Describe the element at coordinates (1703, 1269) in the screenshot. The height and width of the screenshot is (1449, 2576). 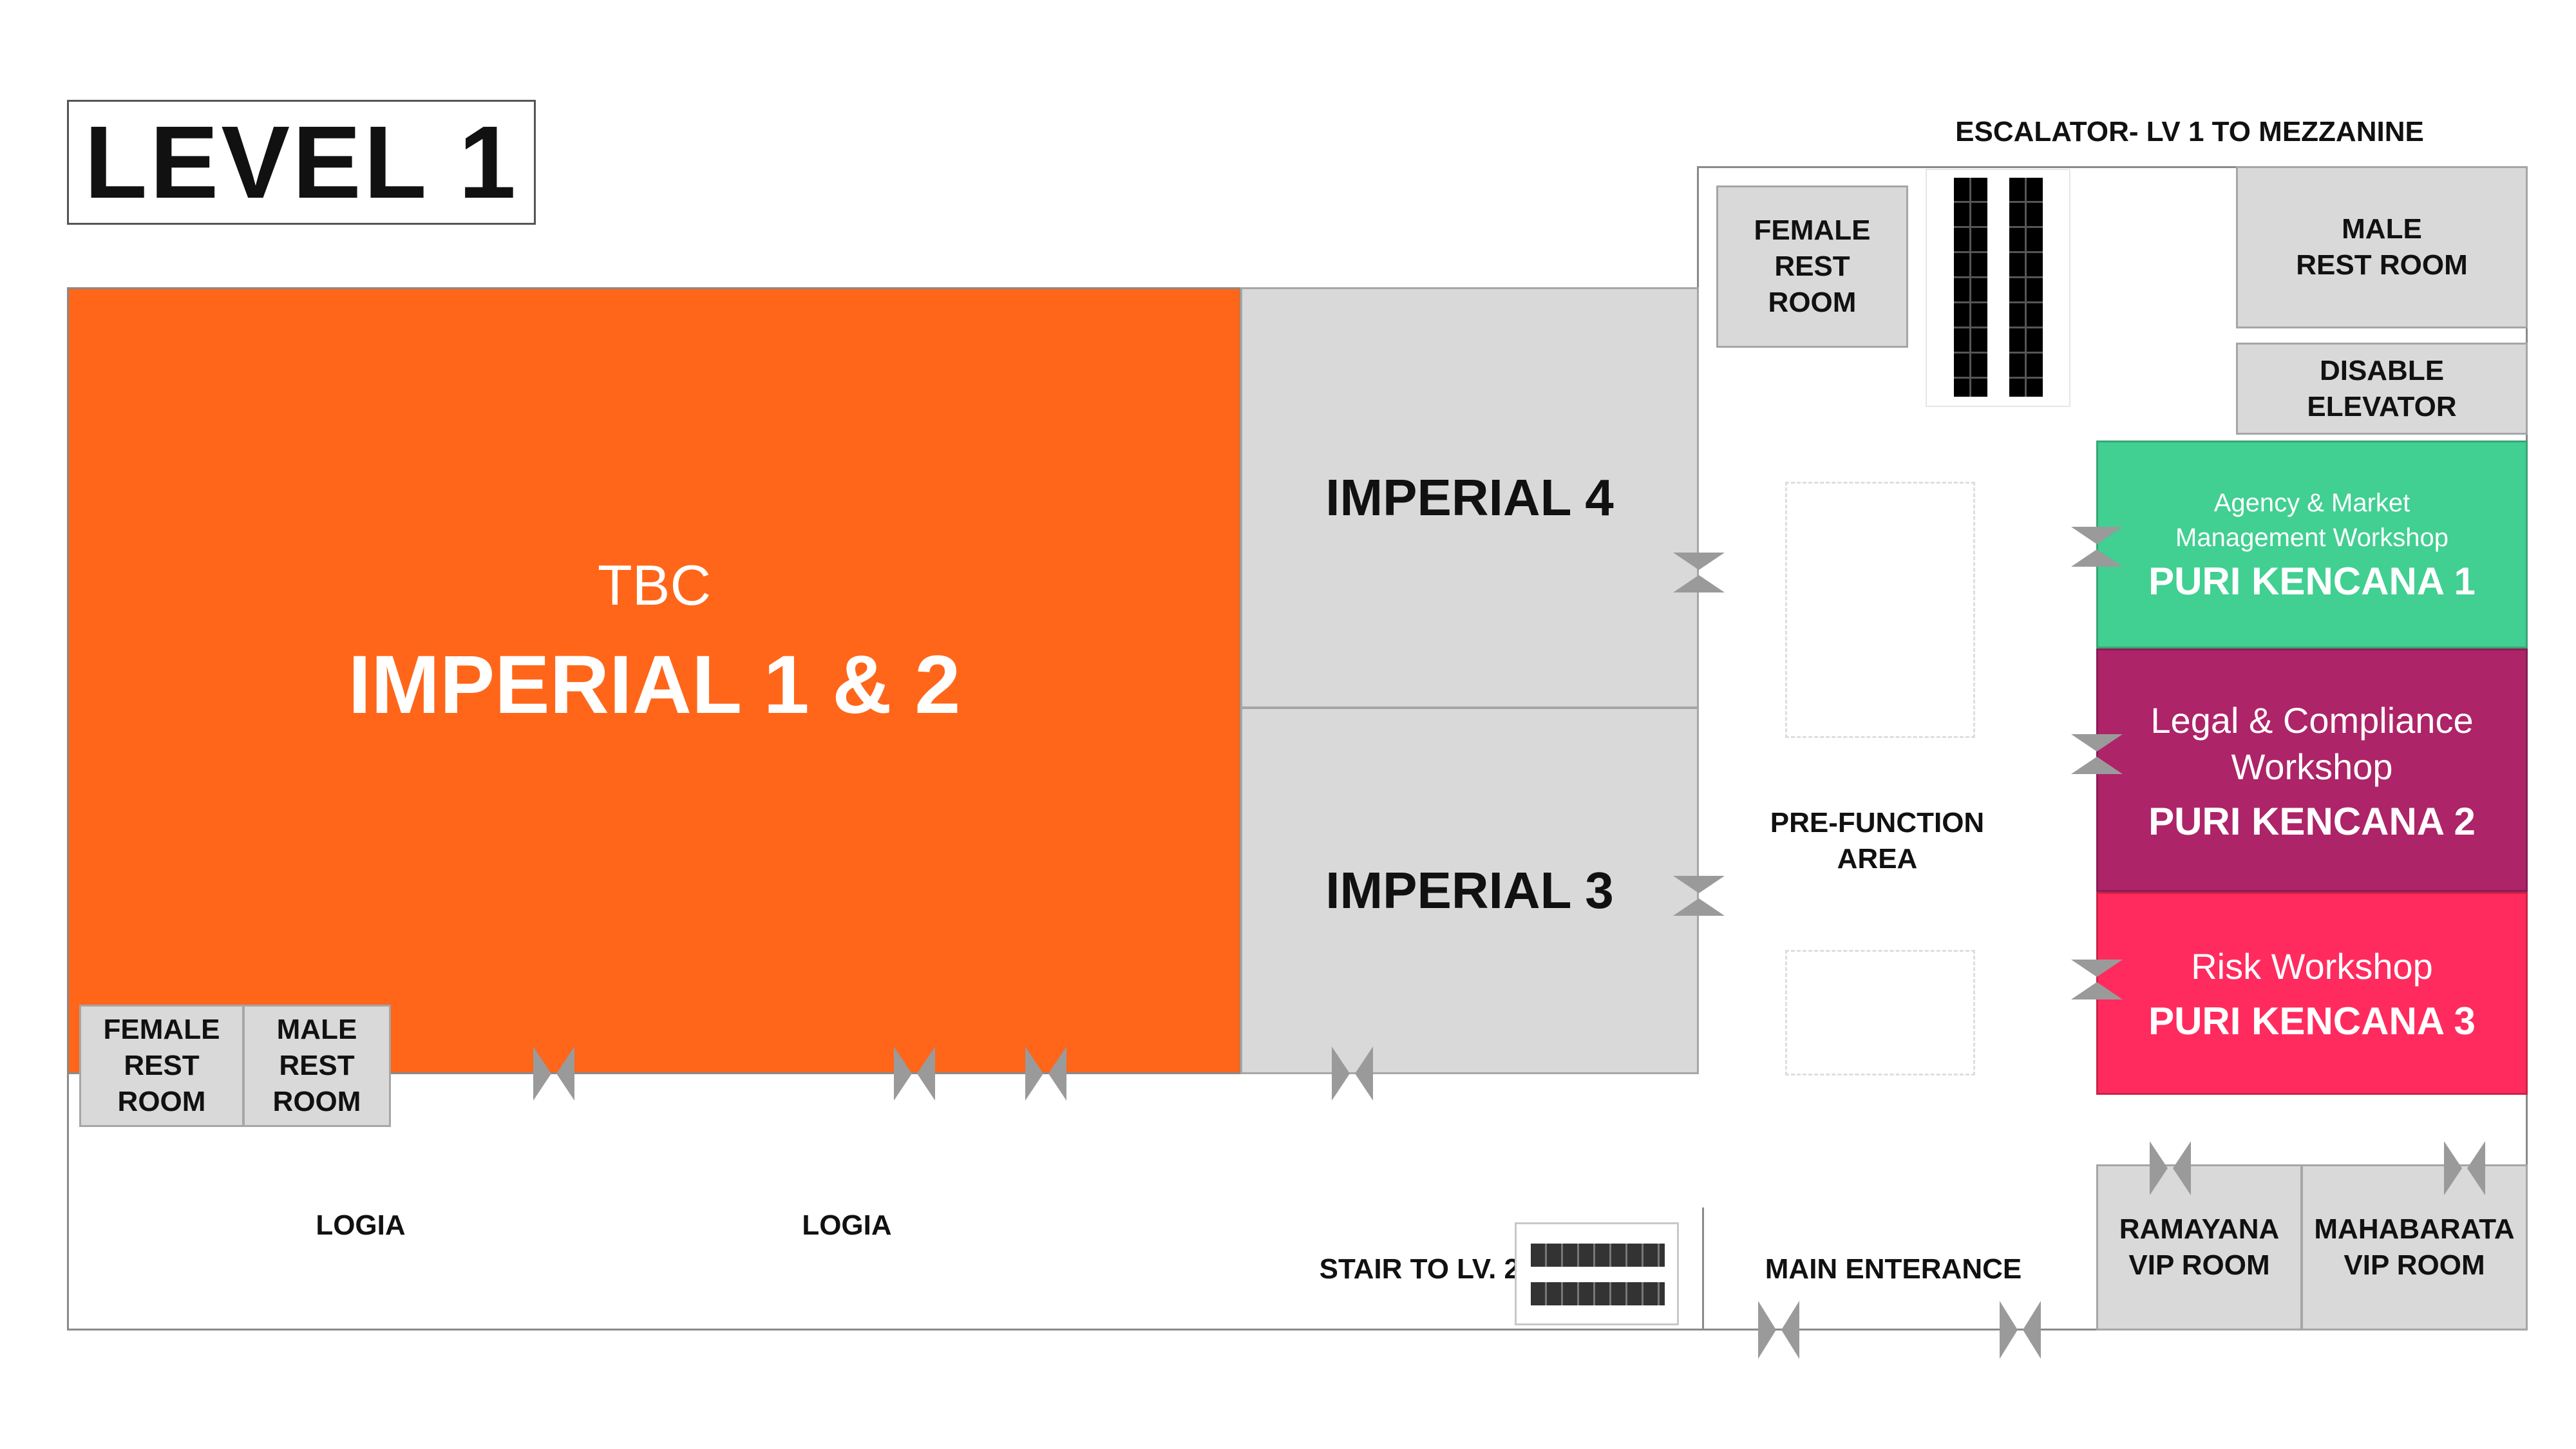
I see `entrance-divider` at that location.